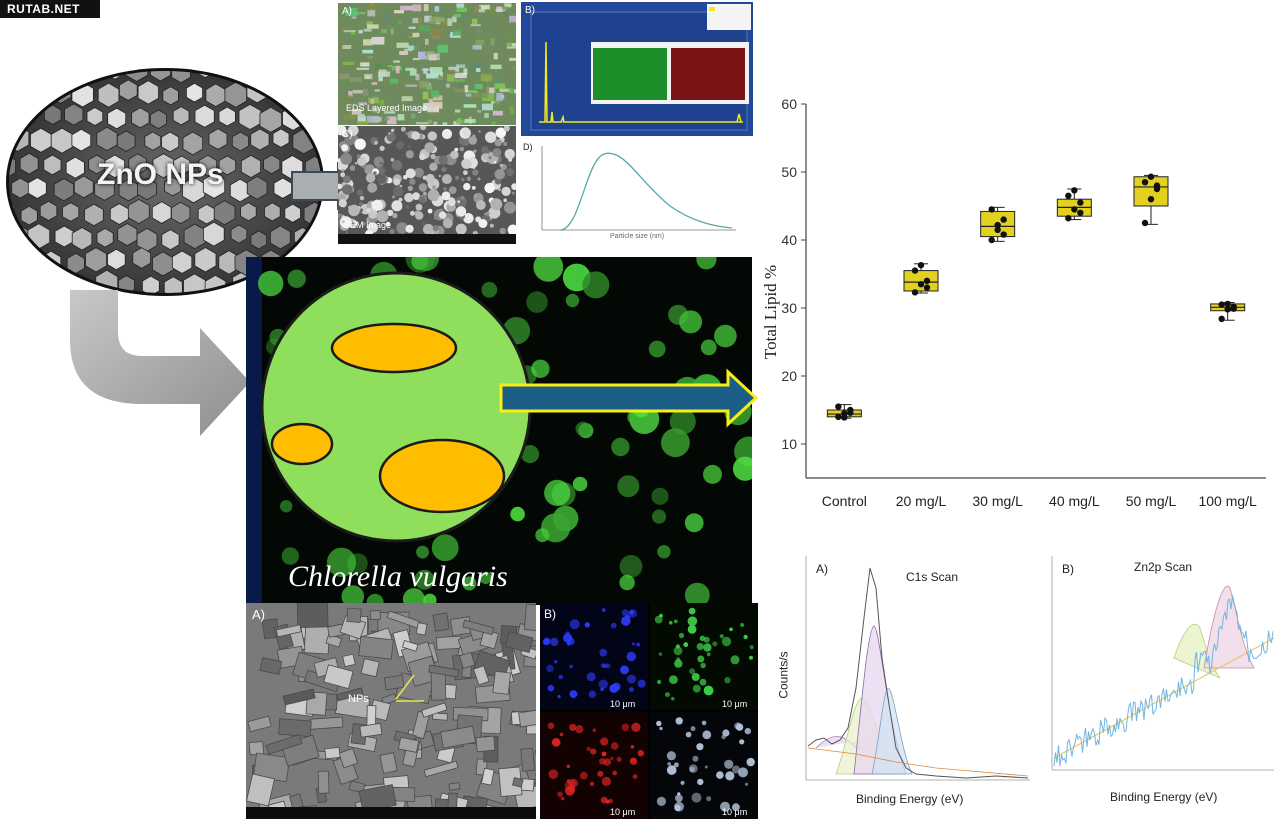 The width and height of the screenshot is (1280, 821). I want to click on particle-size-panel-label: D), so click(528, 147).